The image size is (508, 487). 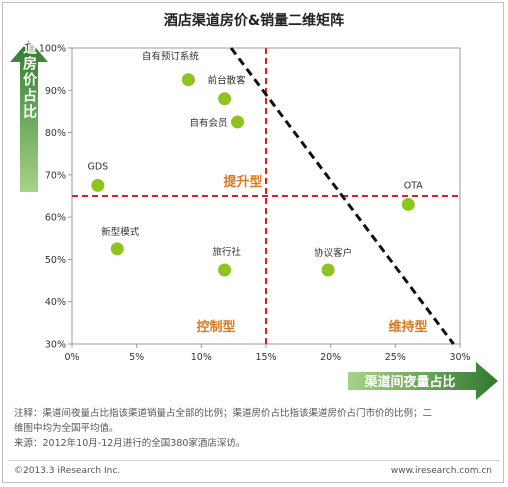 I want to click on quadrant-label: 维持型, so click(x=407, y=327).